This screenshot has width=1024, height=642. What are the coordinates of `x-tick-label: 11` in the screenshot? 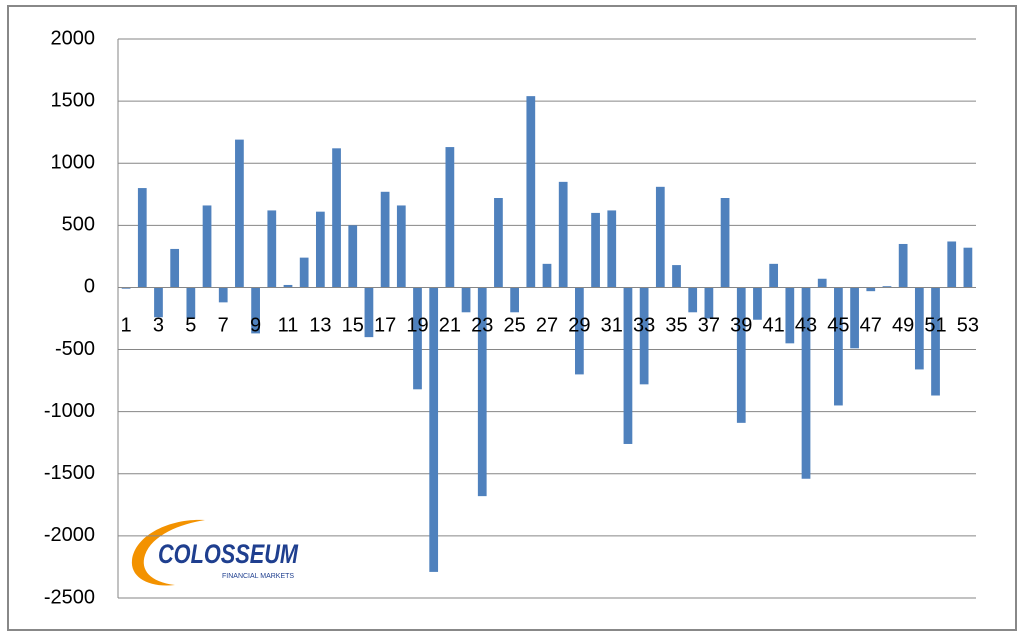 It's located at (288, 326).